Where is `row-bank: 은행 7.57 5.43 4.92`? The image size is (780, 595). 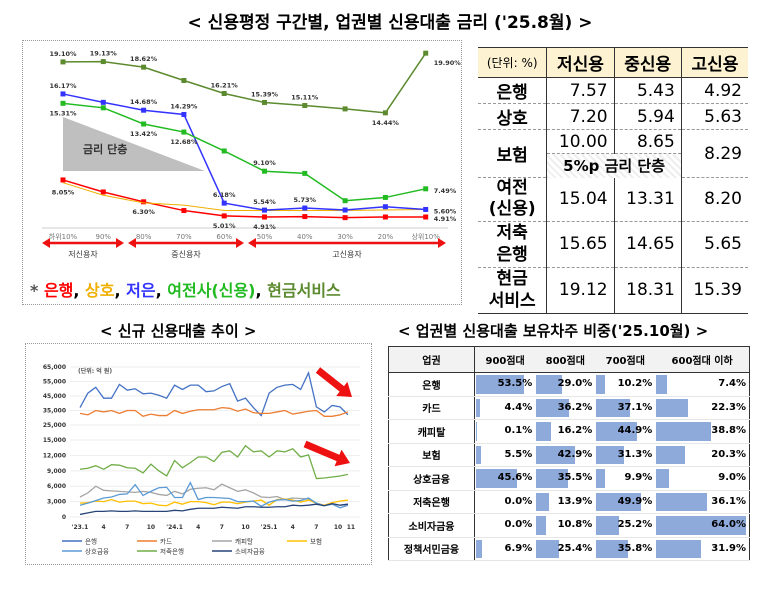 row-bank: 은행 7.57 5.43 4.92 is located at coordinates (613, 90).